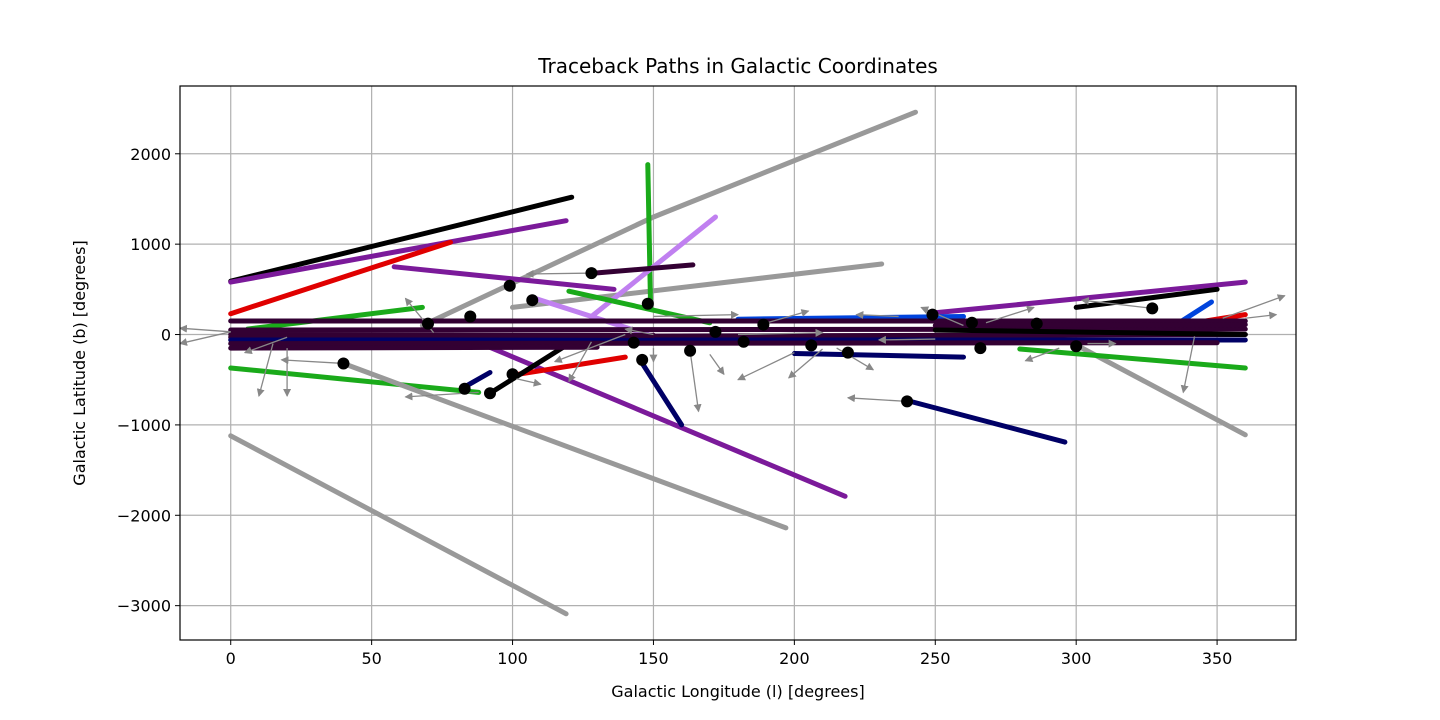  I want to click on y-tick-label: 2000, so click(150, 154).